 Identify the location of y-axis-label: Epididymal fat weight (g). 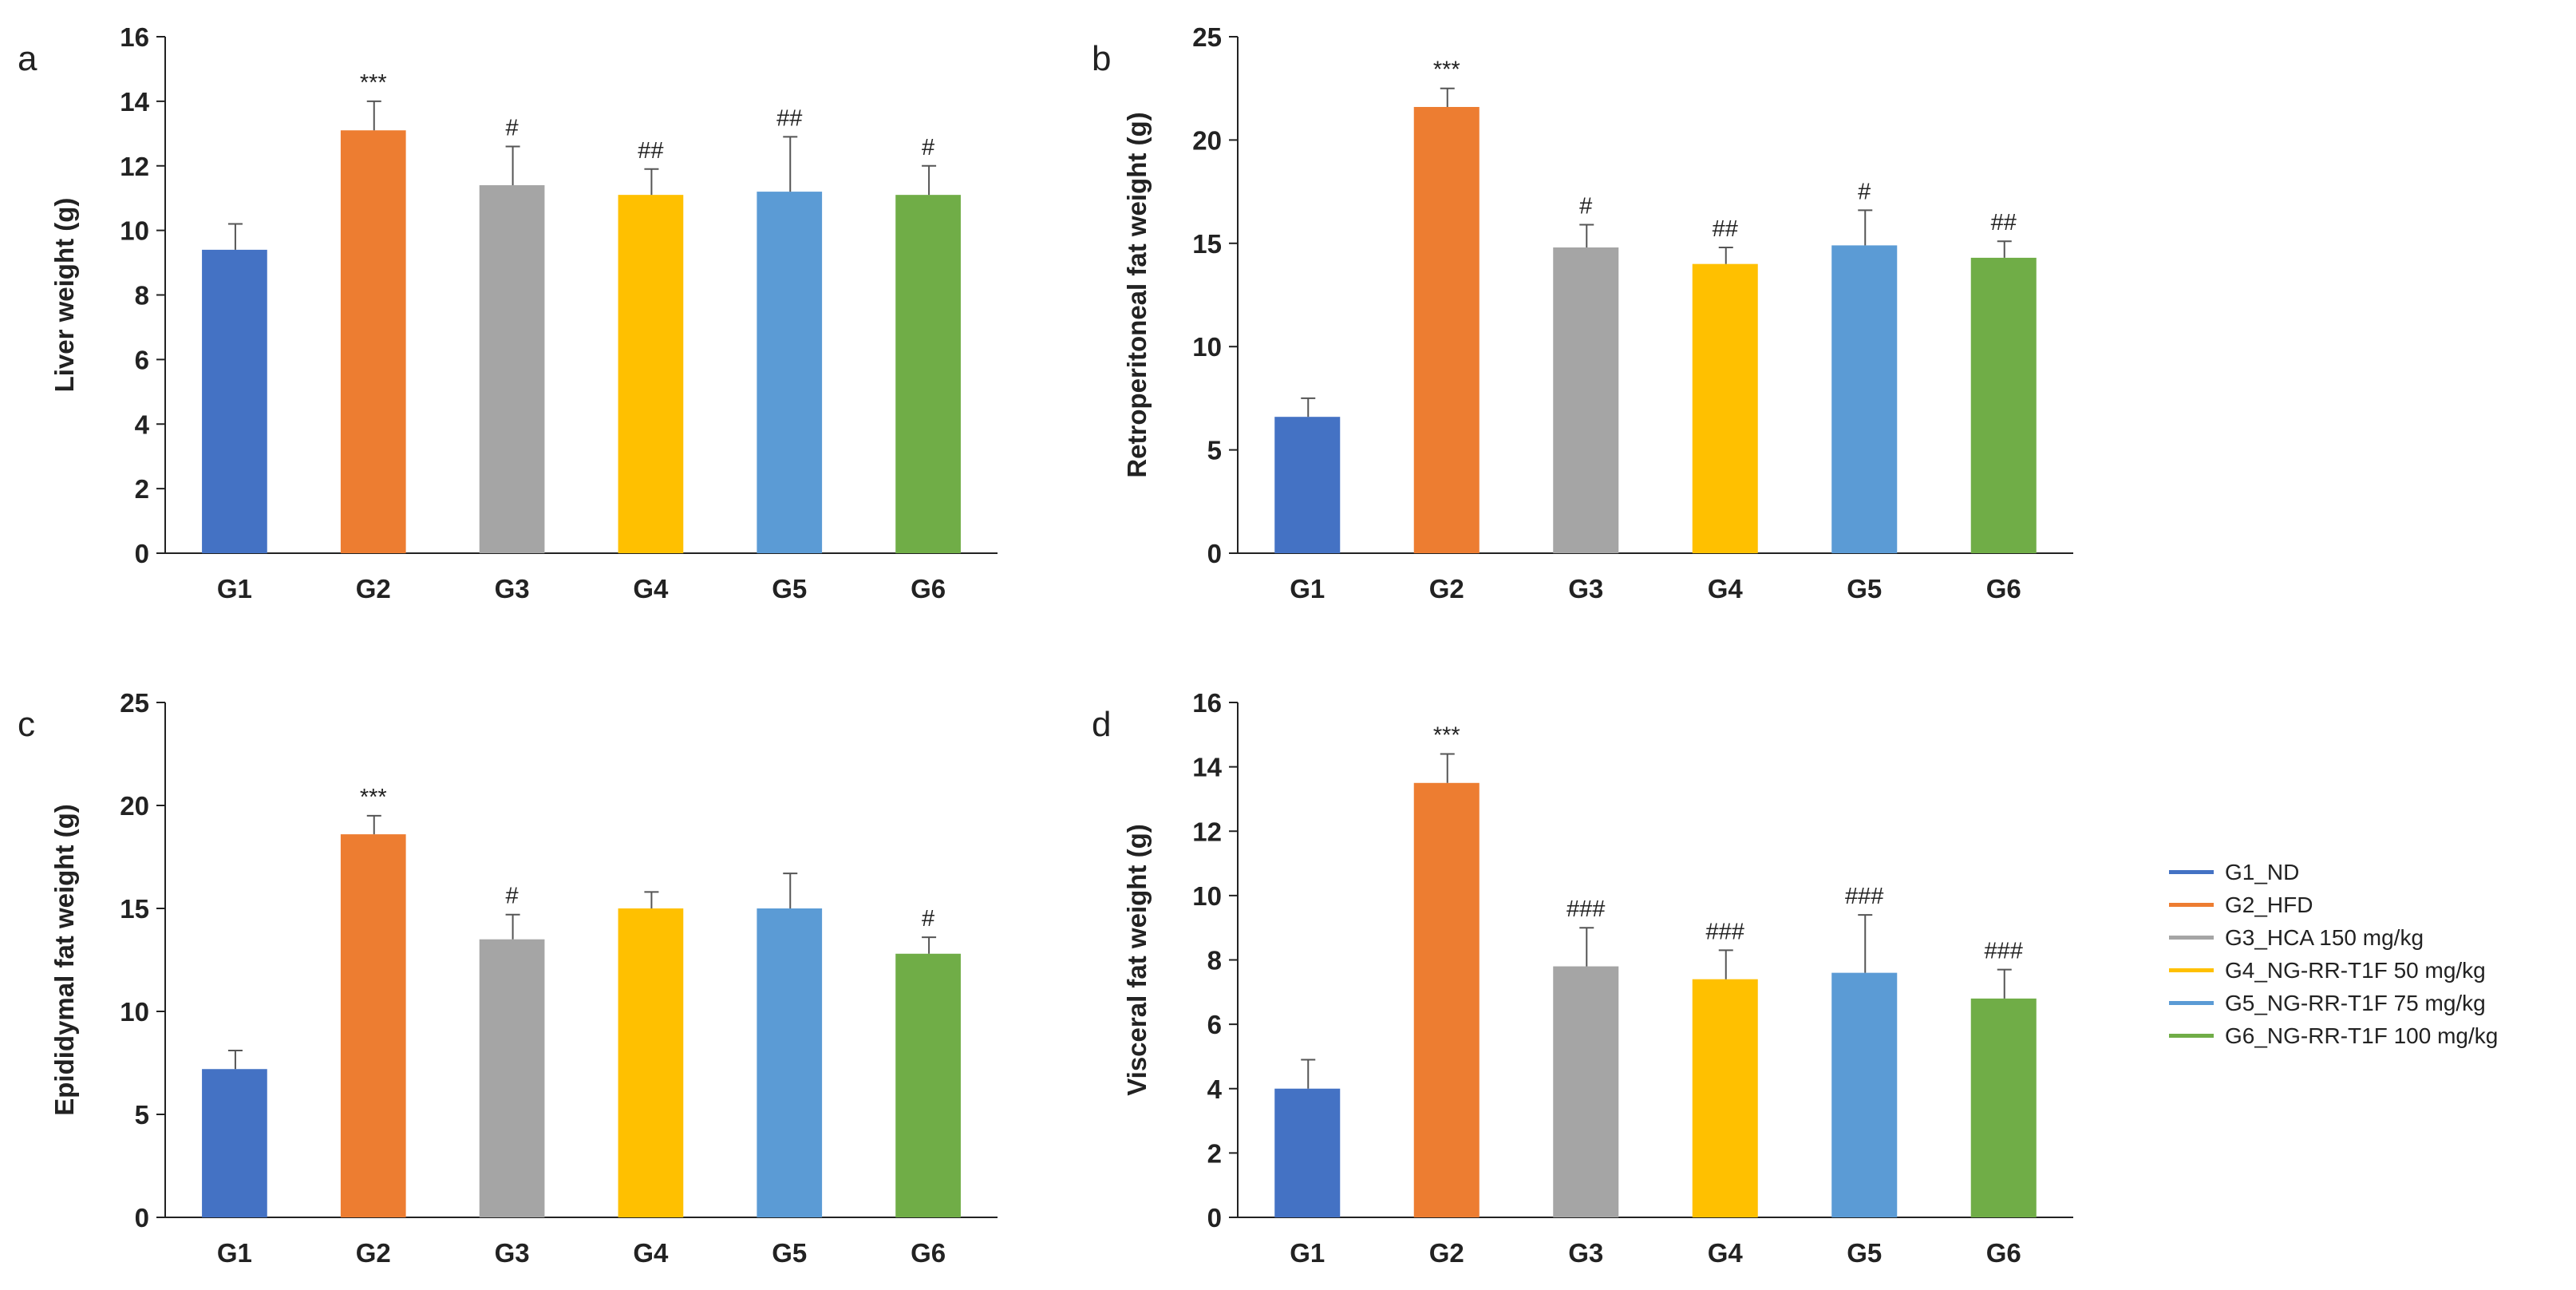
(64, 960).